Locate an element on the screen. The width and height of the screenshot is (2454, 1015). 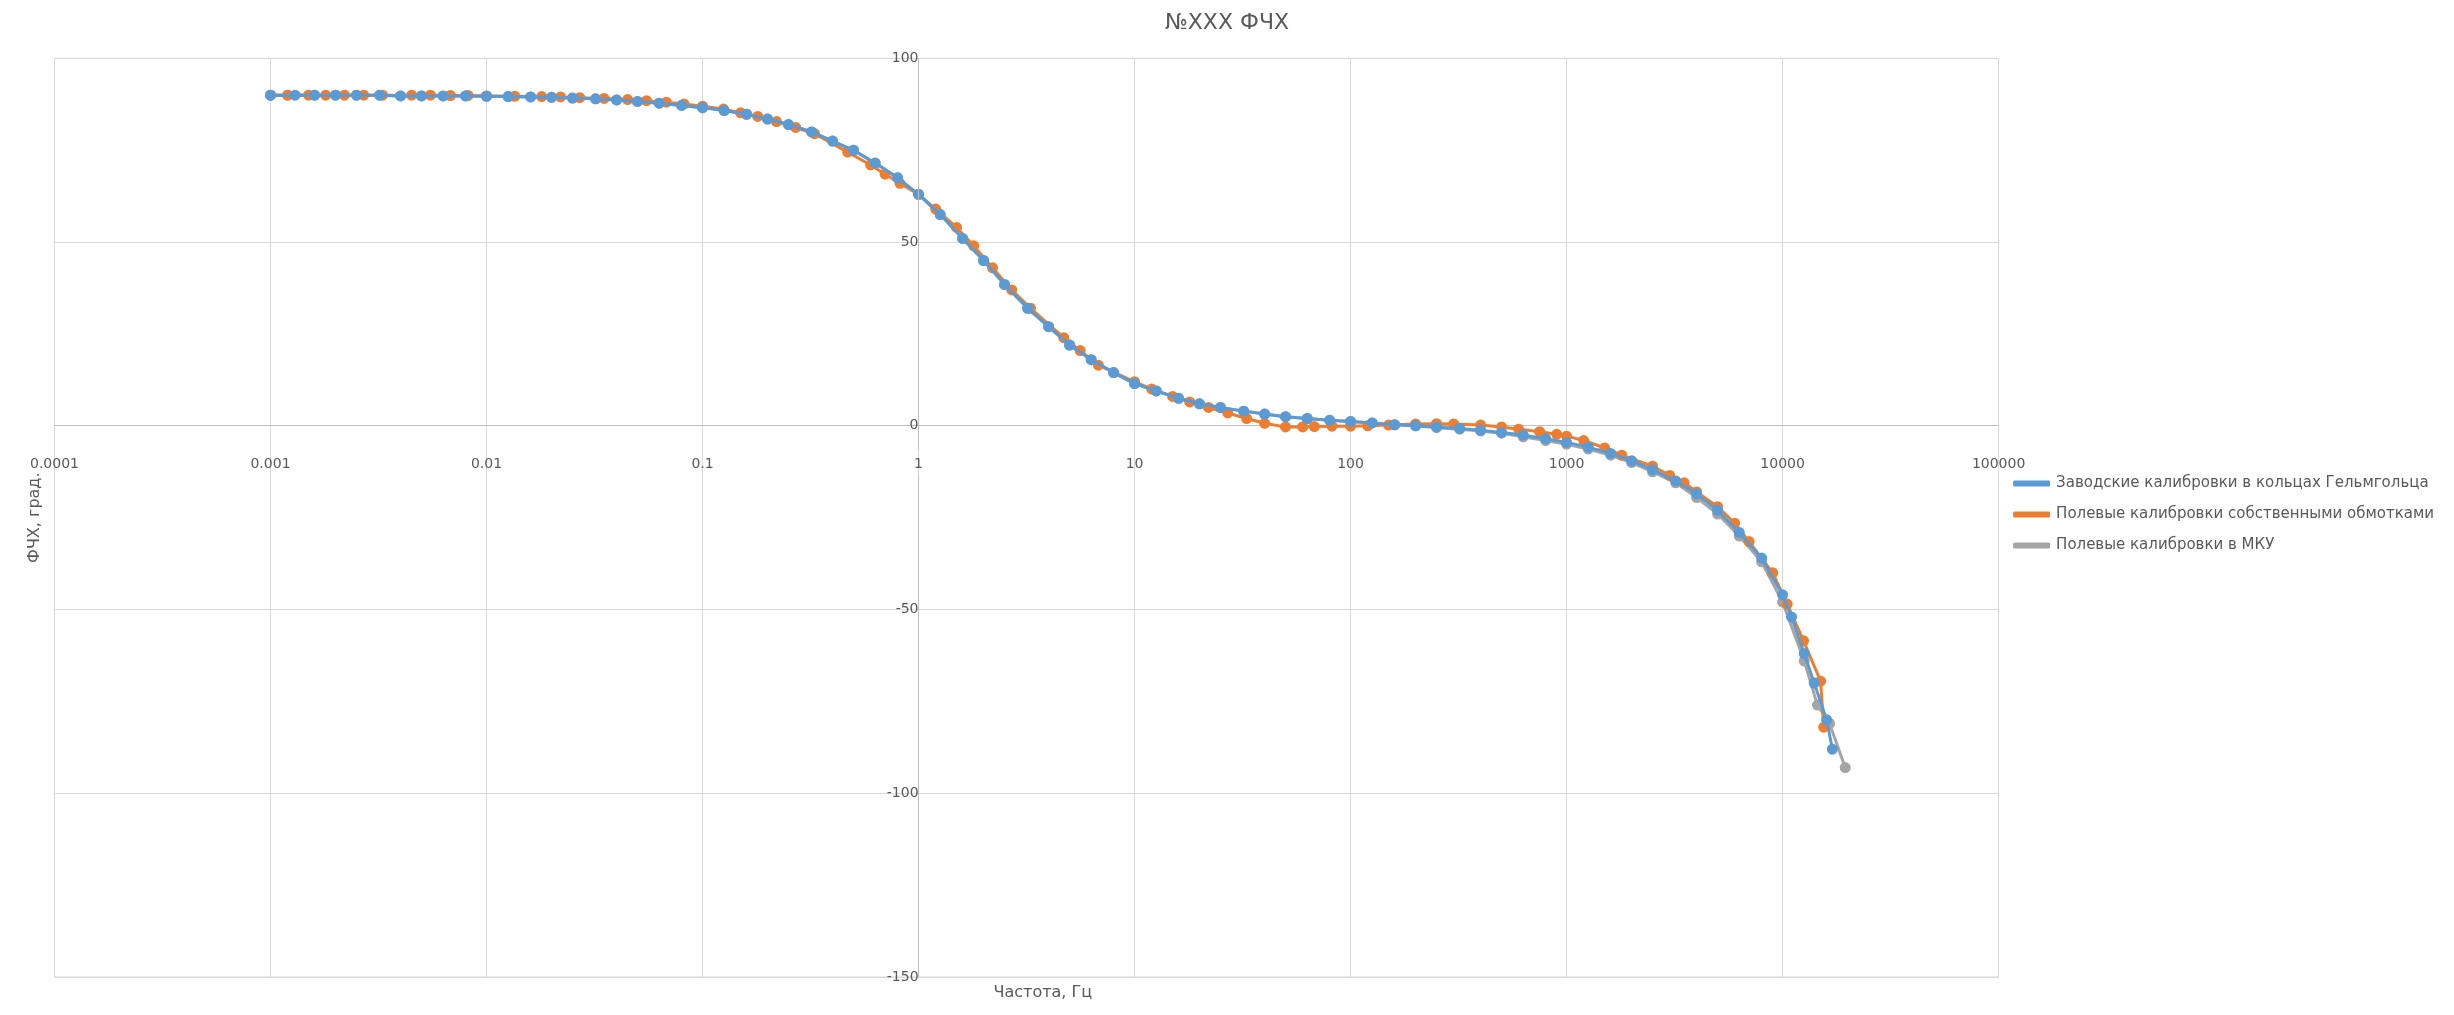
x-tick-label: 100 is located at coordinates (1350, 462).